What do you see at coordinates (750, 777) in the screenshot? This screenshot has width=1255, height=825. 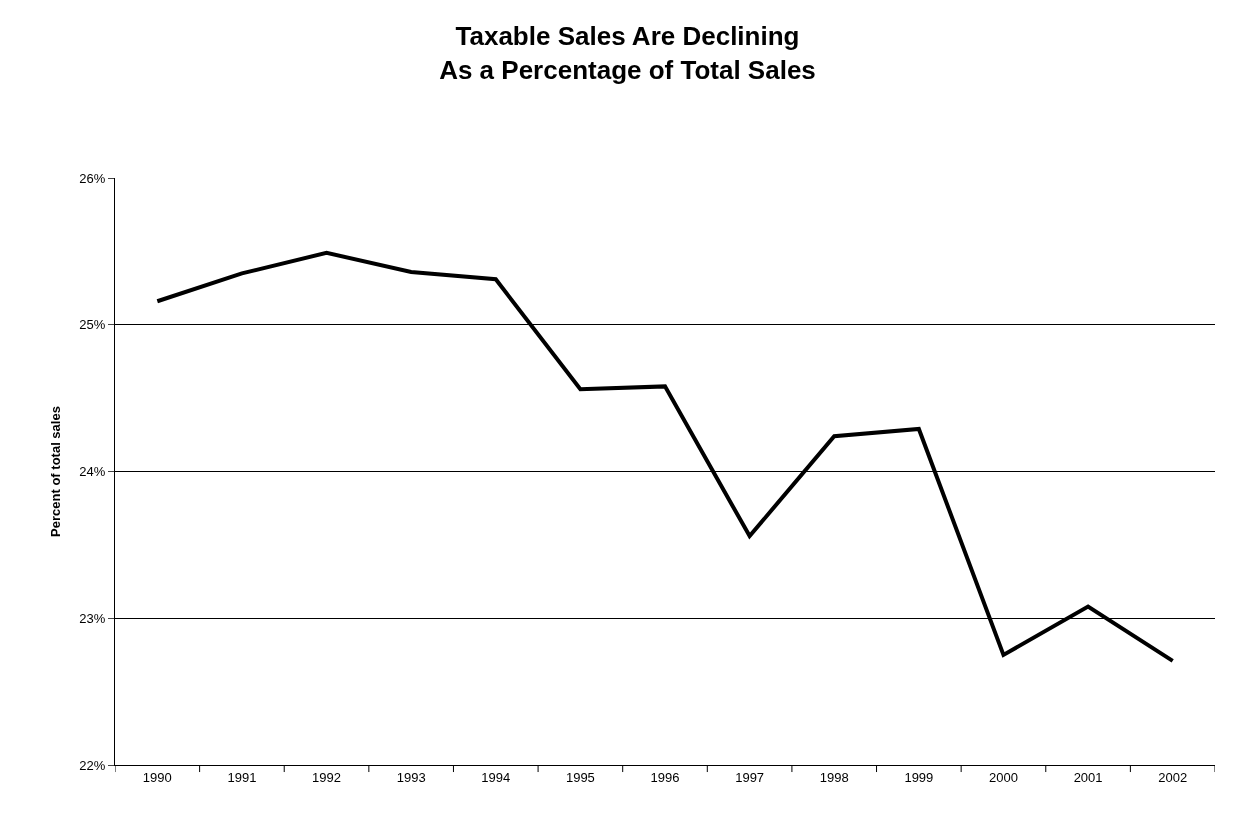 I see `x-tick-label: 1997` at bounding box center [750, 777].